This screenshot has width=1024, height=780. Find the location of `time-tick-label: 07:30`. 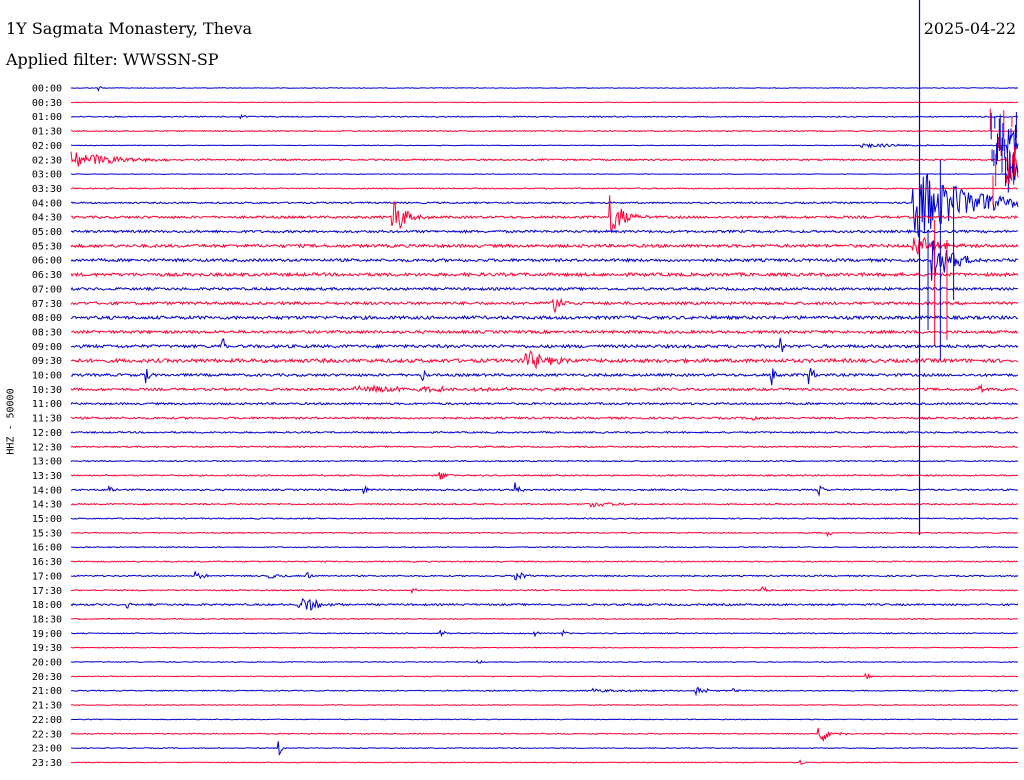

time-tick-label: 07:30 is located at coordinates (47, 304).